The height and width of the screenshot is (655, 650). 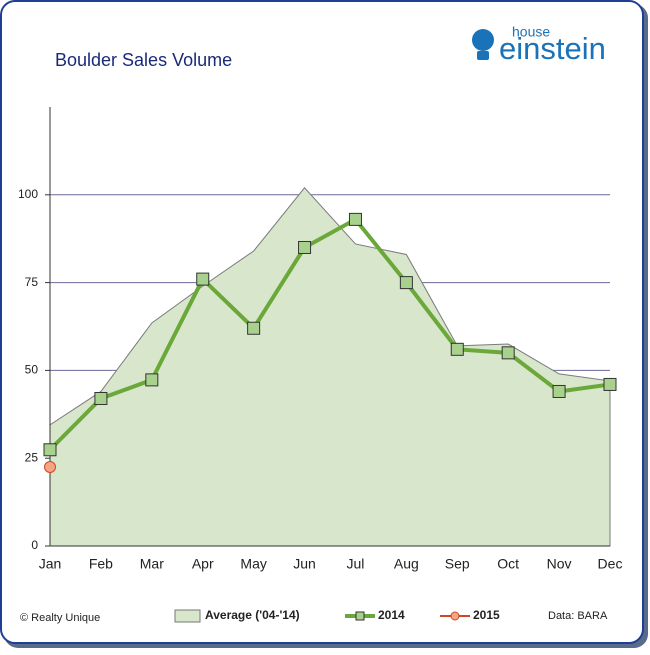 What do you see at coordinates (406, 564) in the screenshot?
I see `x-tick-label: Aug` at bounding box center [406, 564].